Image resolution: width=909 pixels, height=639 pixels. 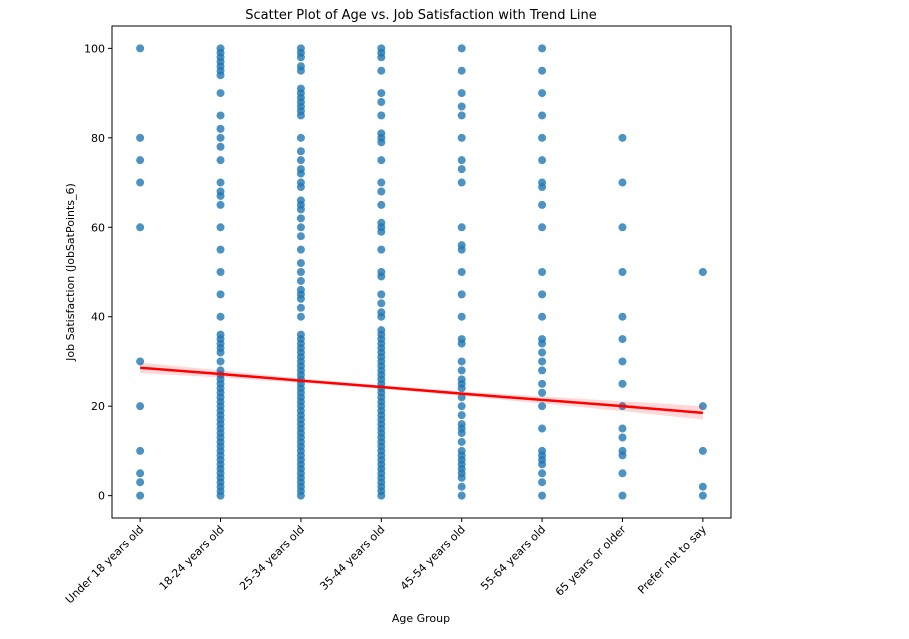 What do you see at coordinates (98, 138) in the screenshot?
I see `y-tick-label: 80` at bounding box center [98, 138].